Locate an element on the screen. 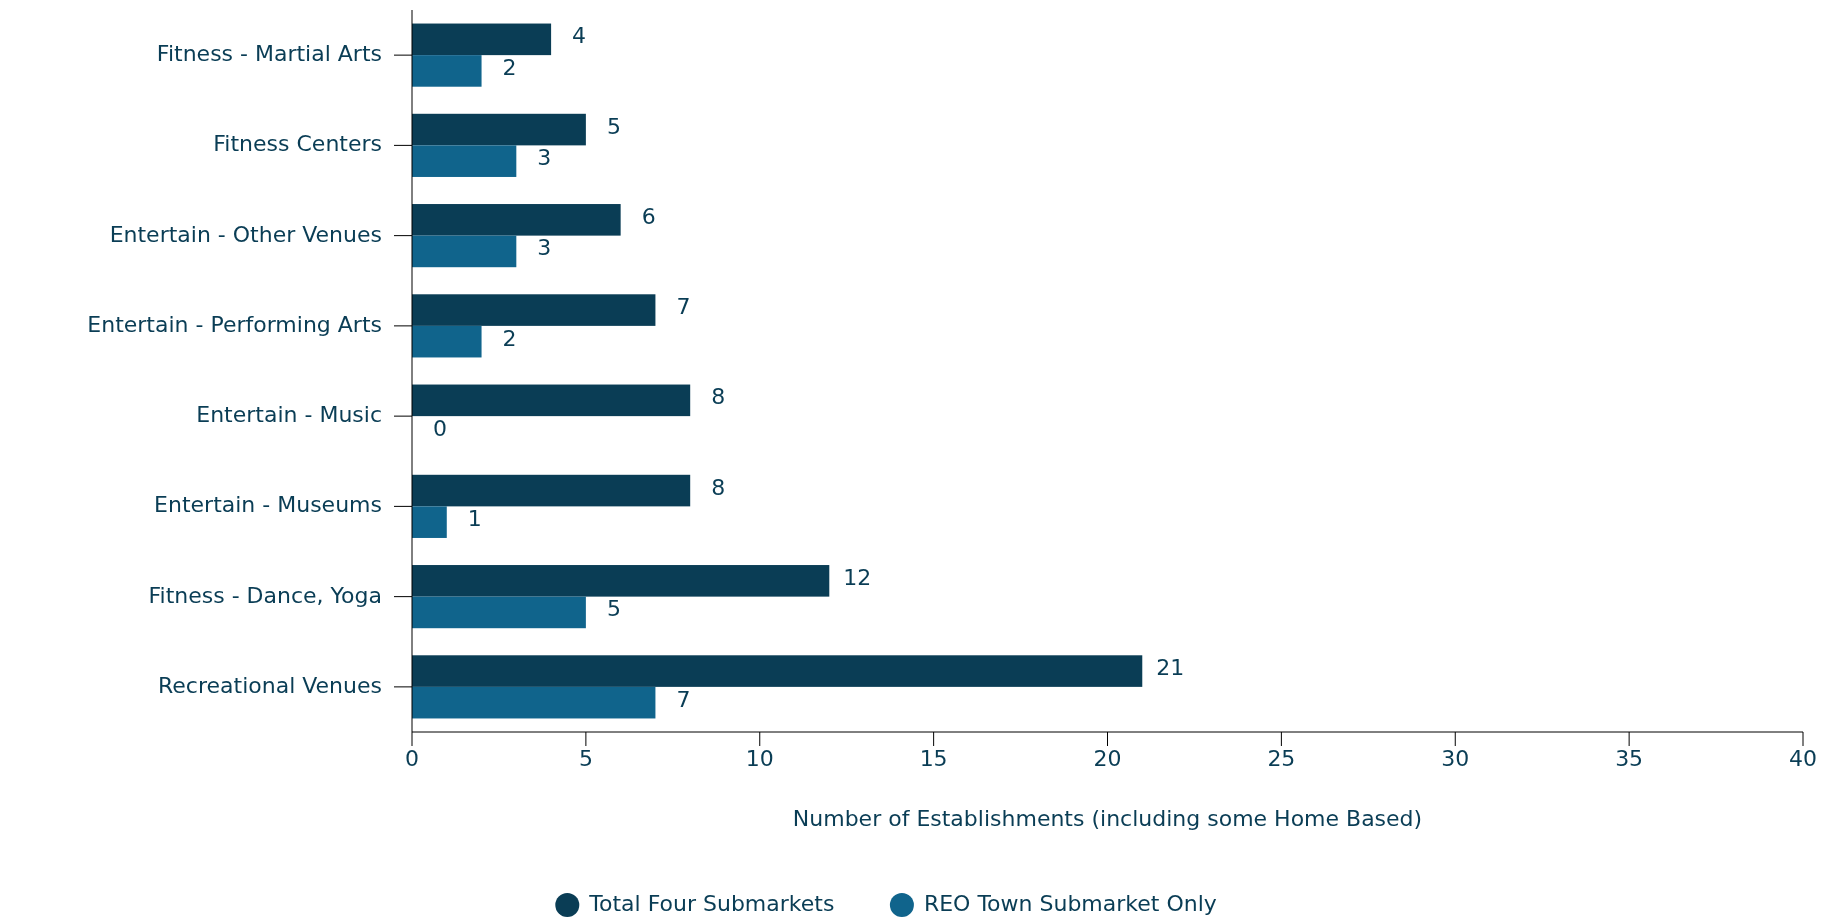 The width and height of the screenshot is (1841, 924). x-tick-label: 10 is located at coordinates (759, 758).